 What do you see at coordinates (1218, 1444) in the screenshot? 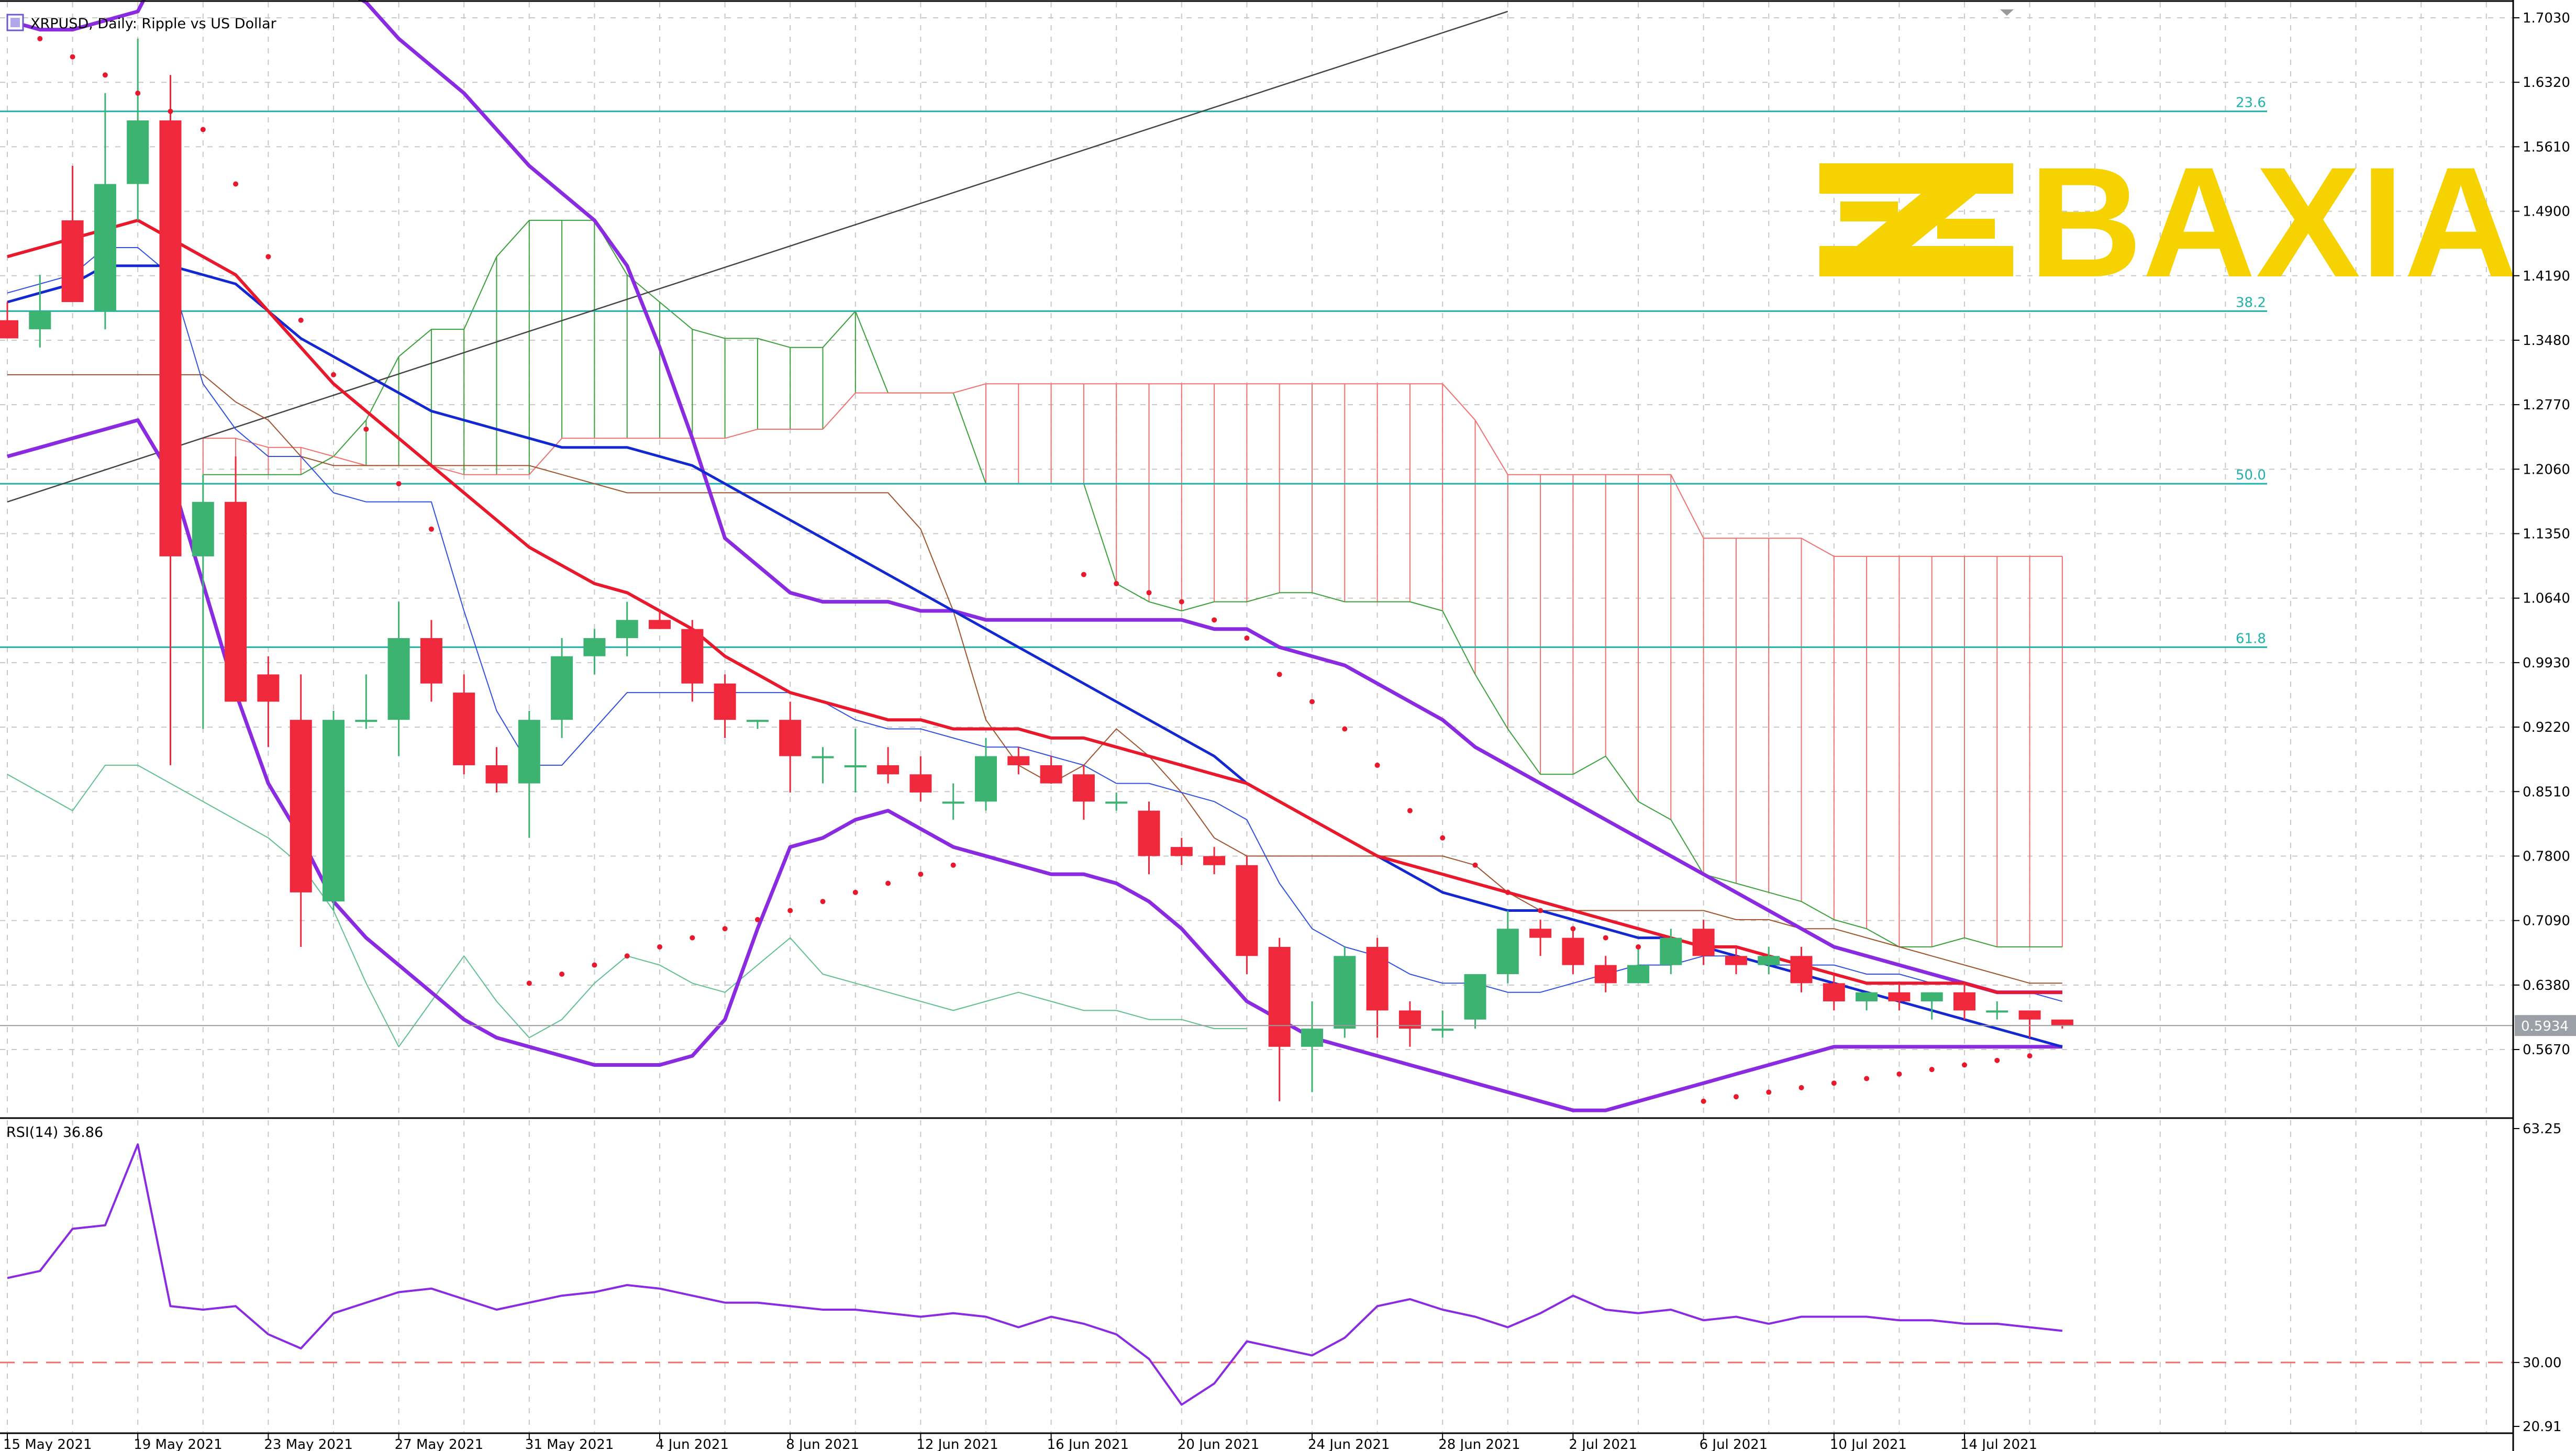
I see `date-tick-label: 20 Jun 2021` at bounding box center [1218, 1444].